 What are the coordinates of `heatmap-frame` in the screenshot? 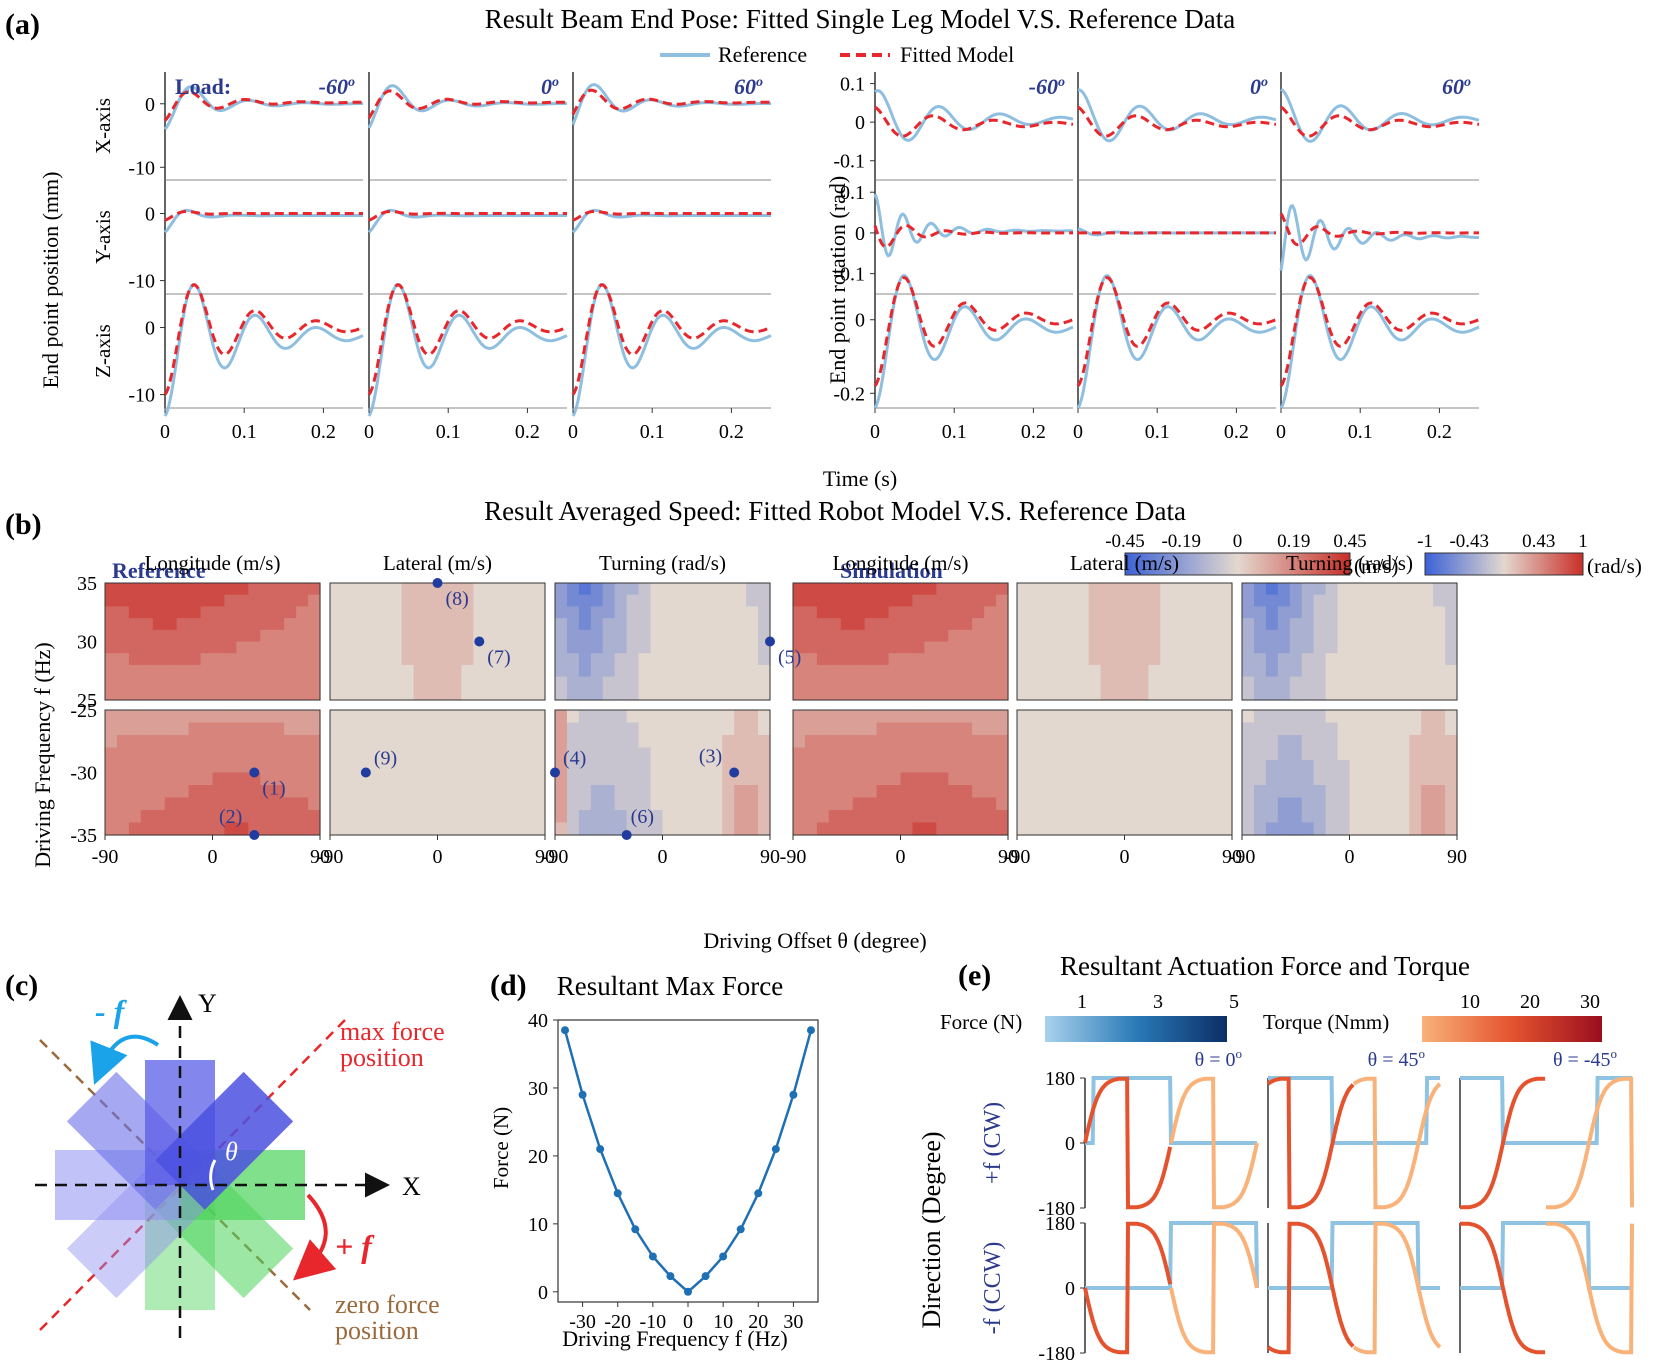 It's located at (900, 641).